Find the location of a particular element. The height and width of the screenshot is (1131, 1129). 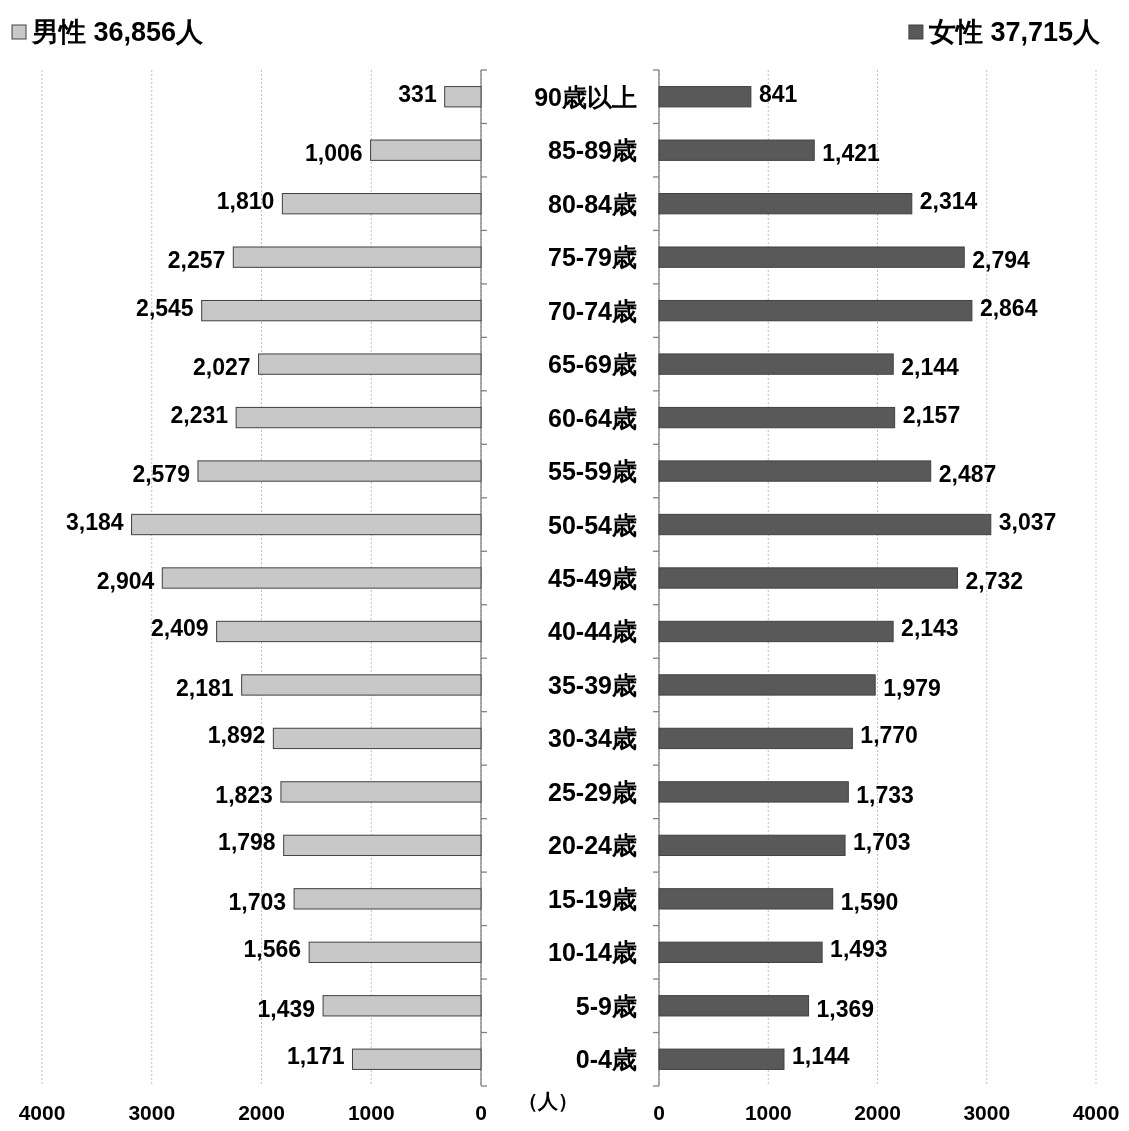

y-tick-label: 30-34歳 is located at coordinates (592, 738).